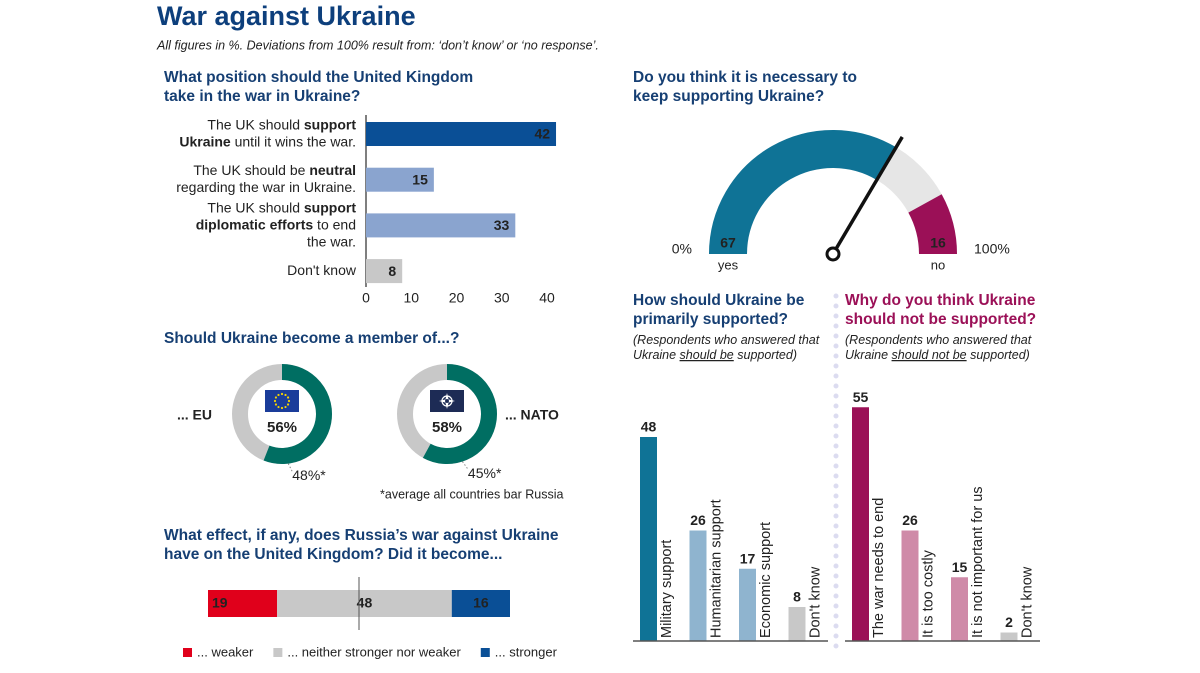 This screenshot has height=673, width=1200. I want to click on text-part: to end, so click(334, 224).